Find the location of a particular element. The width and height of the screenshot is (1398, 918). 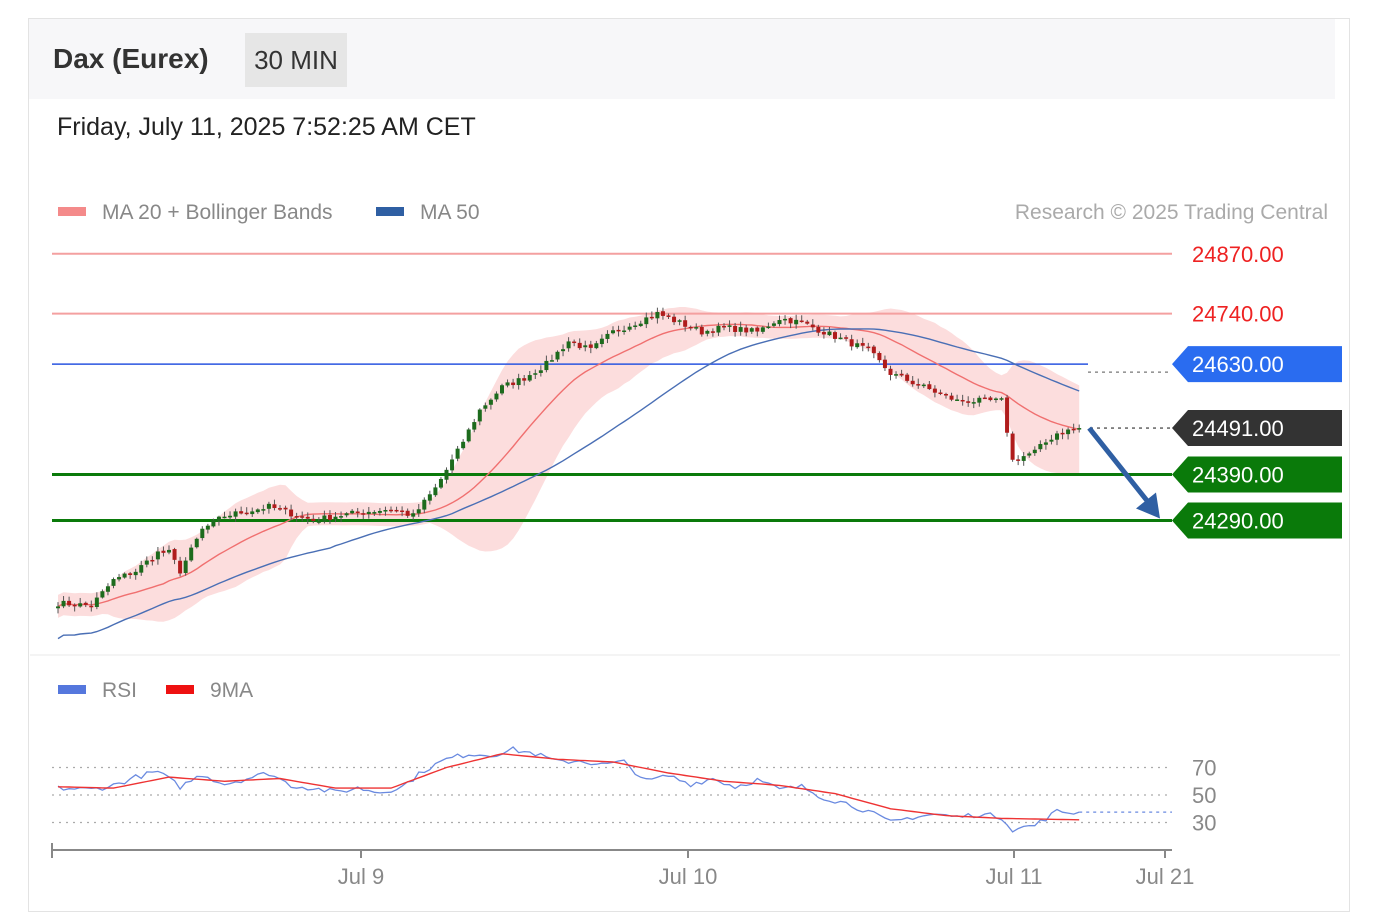

chart-header: Dax (Eurex) 30 MIN is located at coordinates (682, 59).